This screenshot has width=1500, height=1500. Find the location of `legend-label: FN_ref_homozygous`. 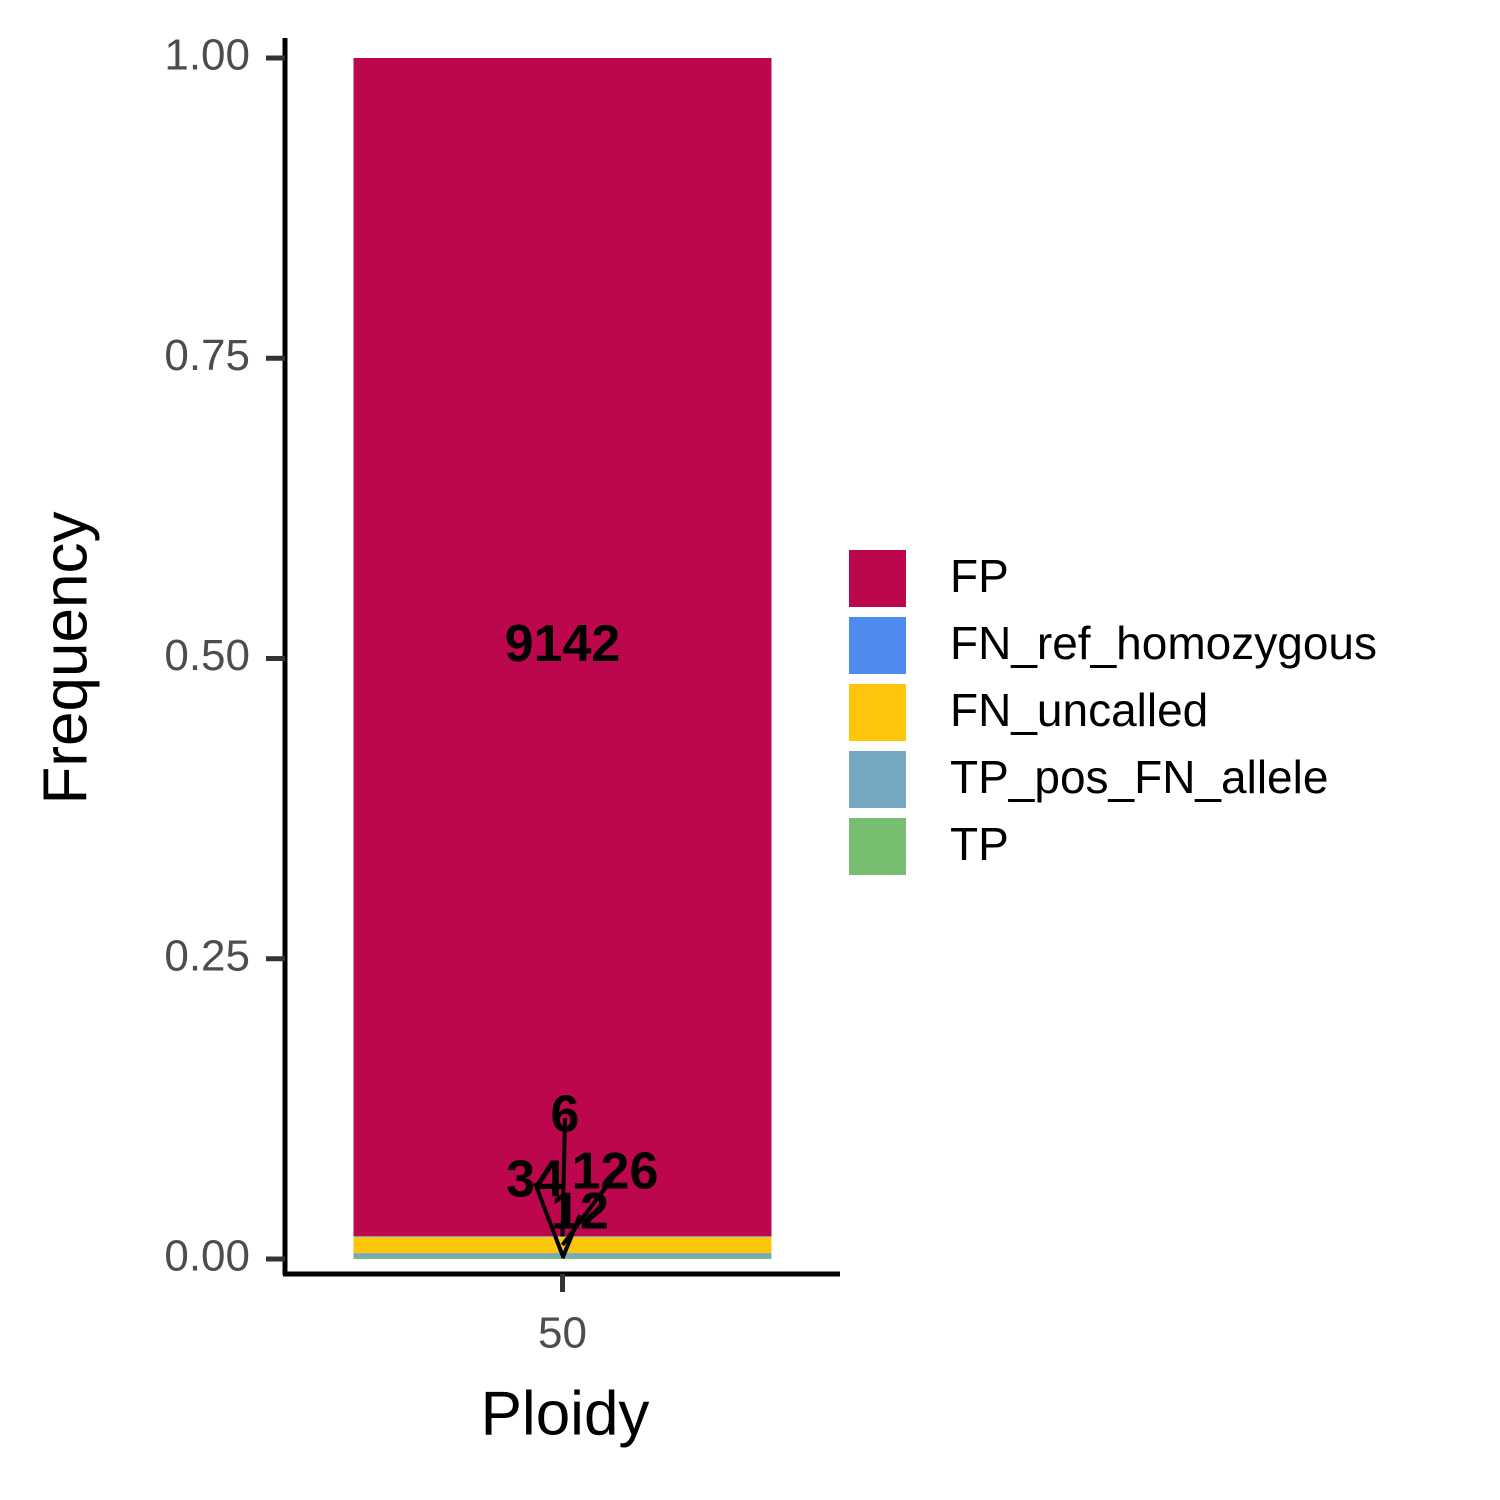

legend-label: FN_ref_homozygous is located at coordinates (1163, 643).